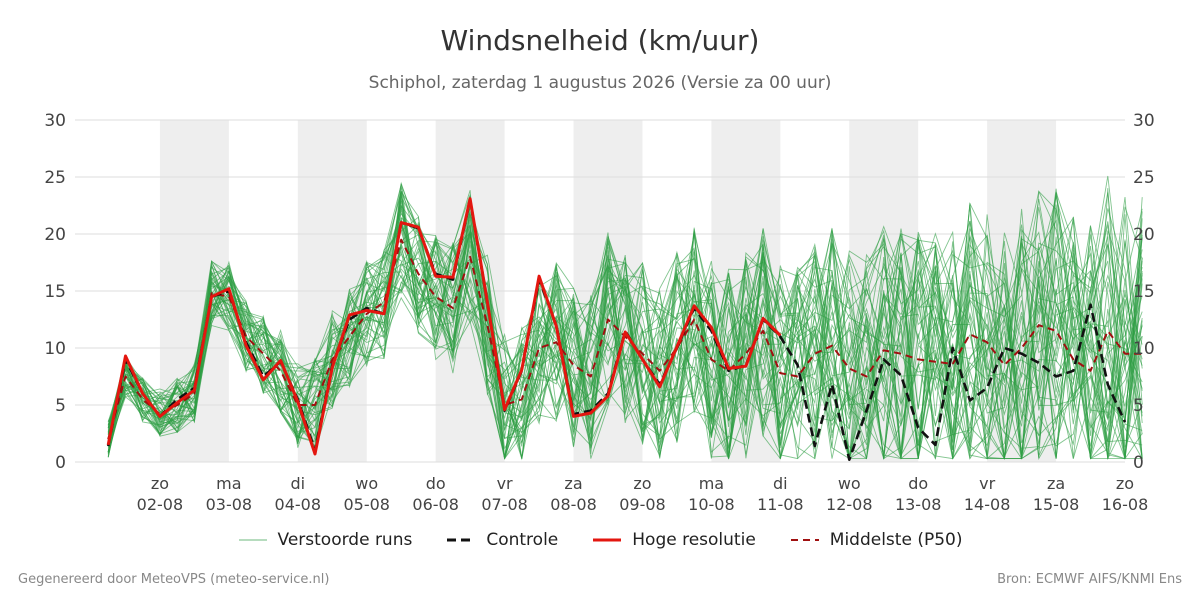 This screenshot has width=1200, height=600. I want to click on y-tick-label-left: 15, so click(55, 292).